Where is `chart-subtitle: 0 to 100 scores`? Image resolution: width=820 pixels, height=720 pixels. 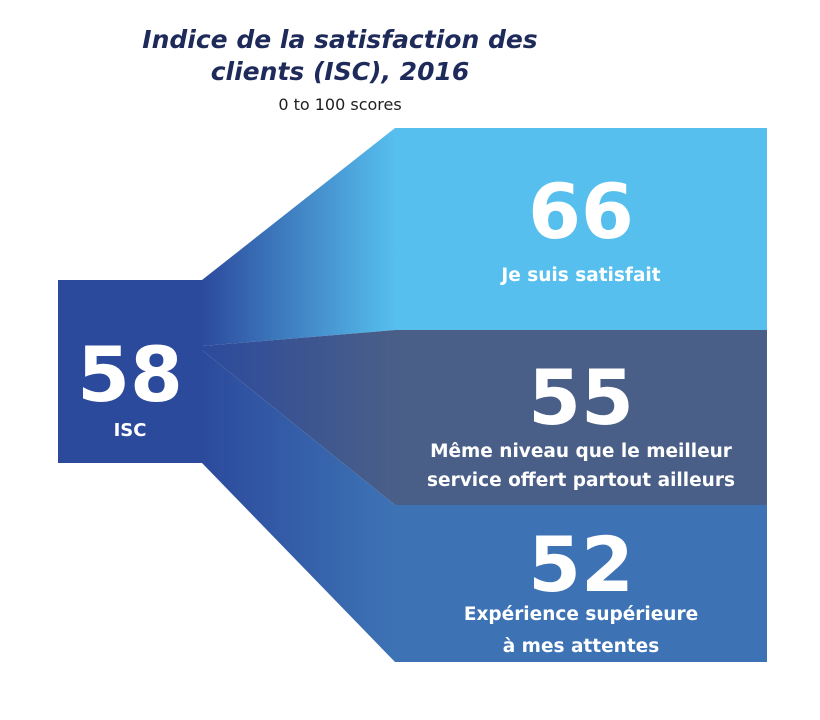
chart-subtitle: 0 to 100 scores is located at coordinates (339, 104).